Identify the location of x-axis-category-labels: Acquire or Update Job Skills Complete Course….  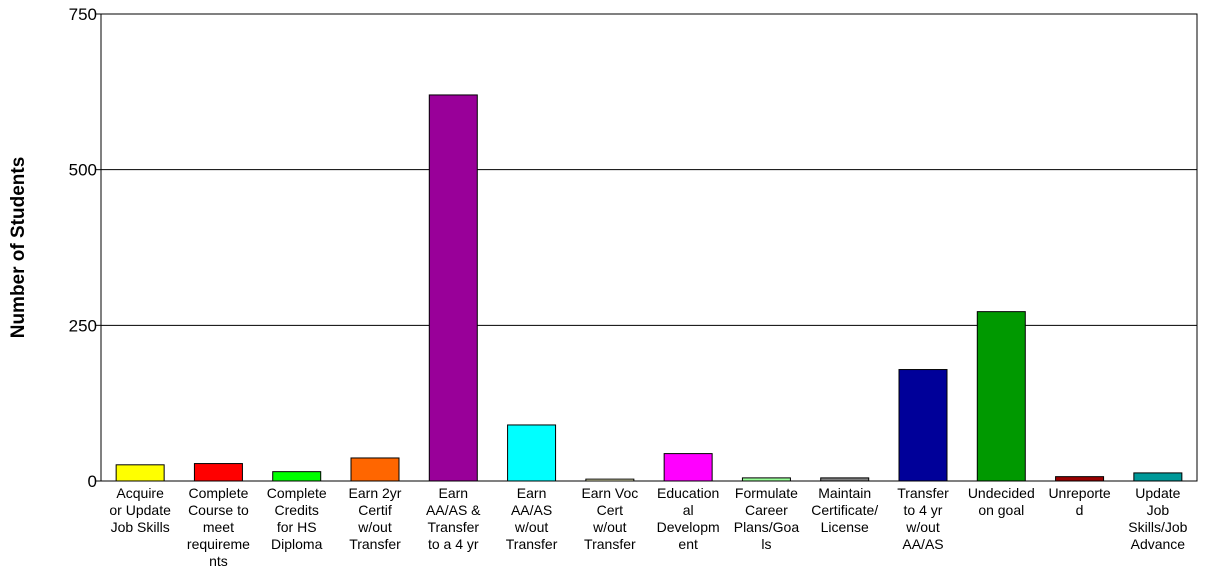
(648, 527).